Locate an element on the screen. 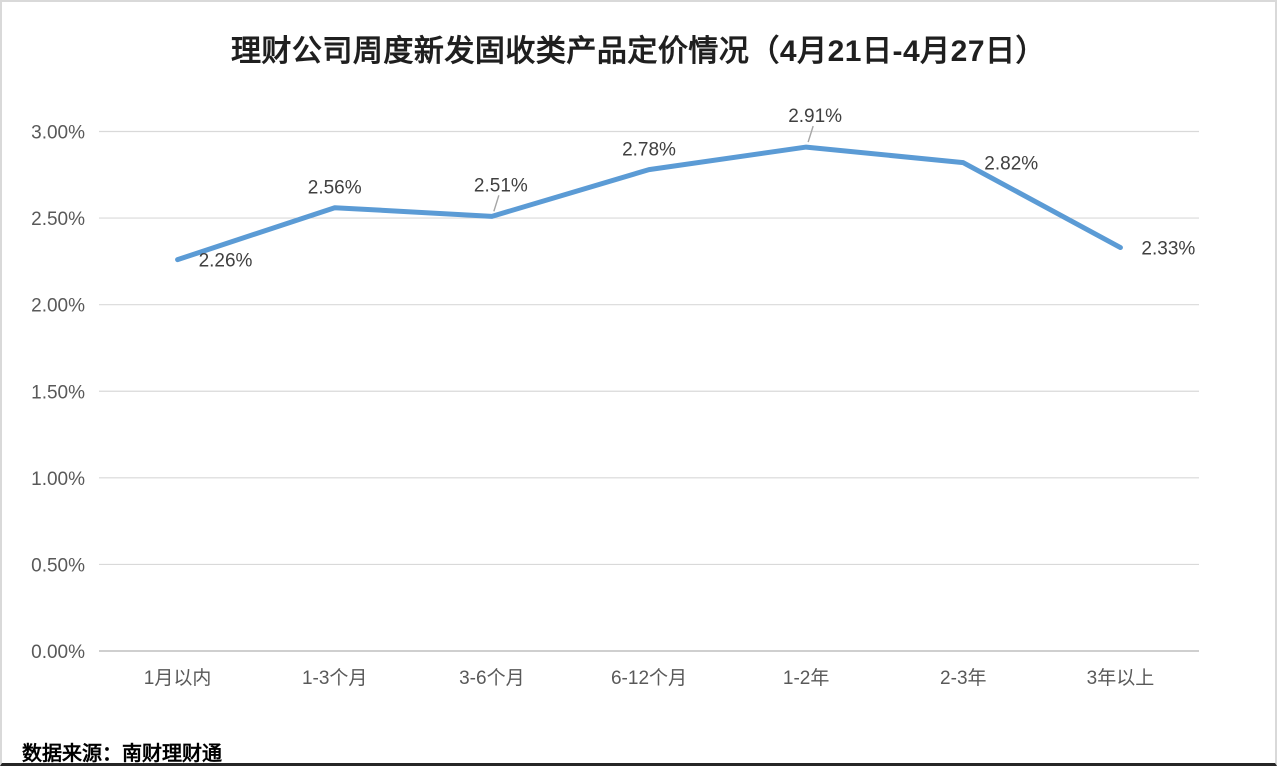 Image resolution: width=1277 pixels, height=768 pixels. y-axis-tick-label: 1.50% is located at coordinates (58, 392).